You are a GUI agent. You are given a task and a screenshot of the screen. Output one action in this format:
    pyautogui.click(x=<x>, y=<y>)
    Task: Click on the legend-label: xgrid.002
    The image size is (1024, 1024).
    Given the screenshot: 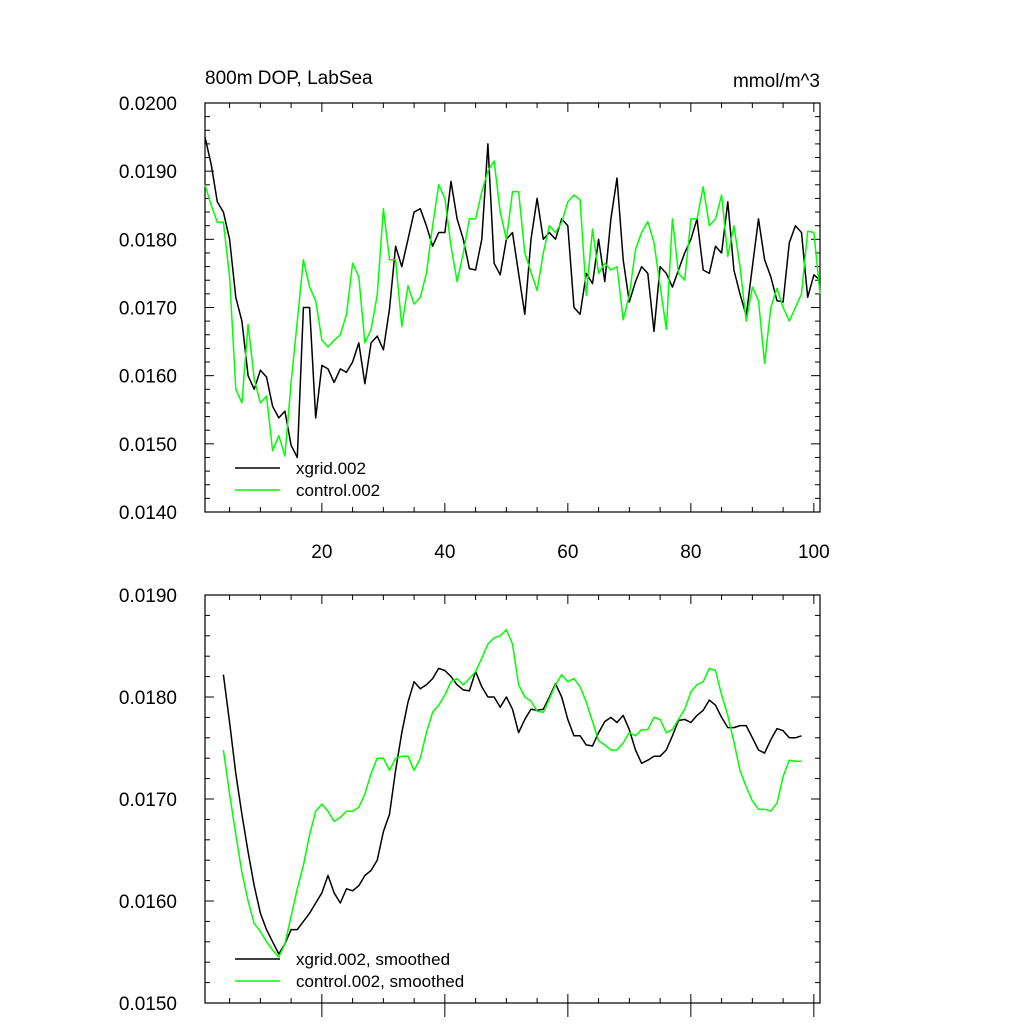 What is the action you would take?
    pyautogui.click(x=331, y=468)
    